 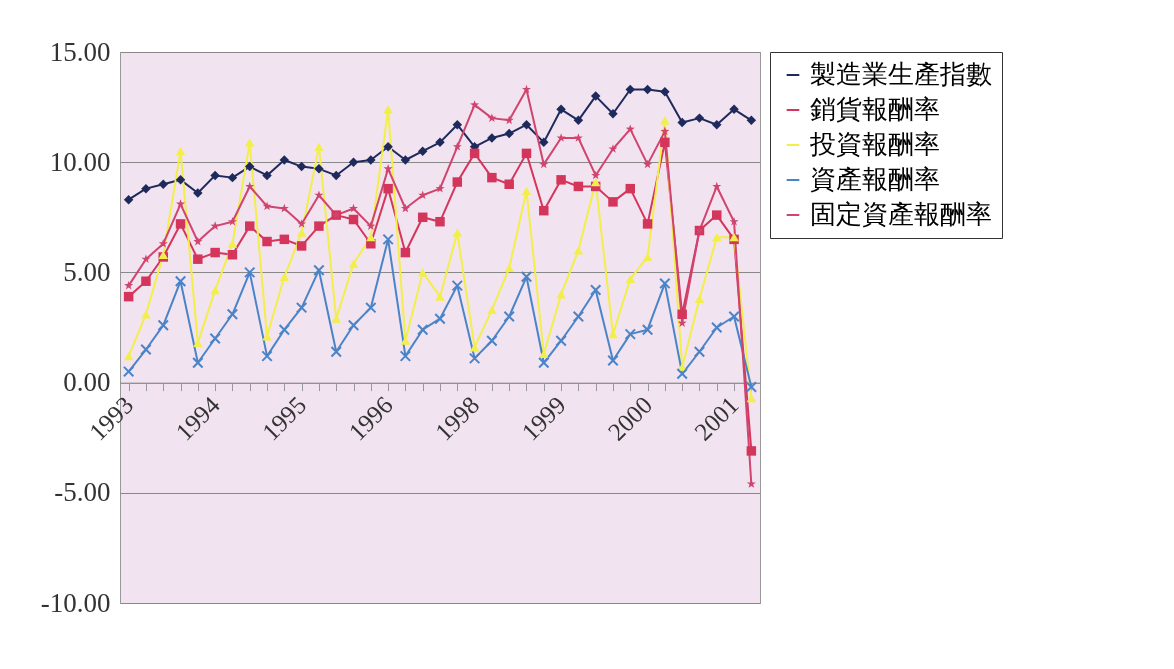 What do you see at coordinates (874, 144) in the screenshot?
I see `legend-label: 投資報酬率` at bounding box center [874, 144].